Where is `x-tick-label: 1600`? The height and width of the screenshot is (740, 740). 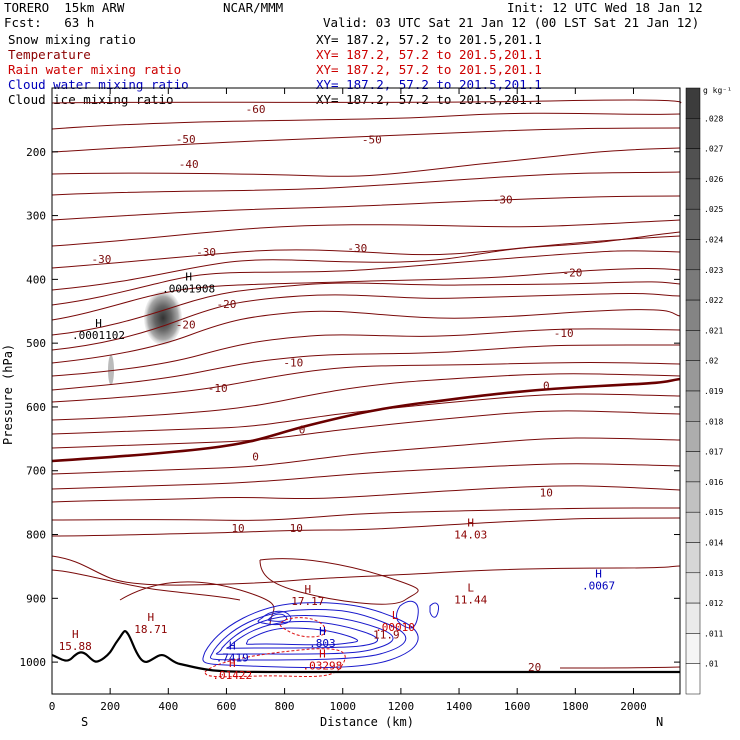
x-tick-label: 1600 is located at coordinates (517, 706).